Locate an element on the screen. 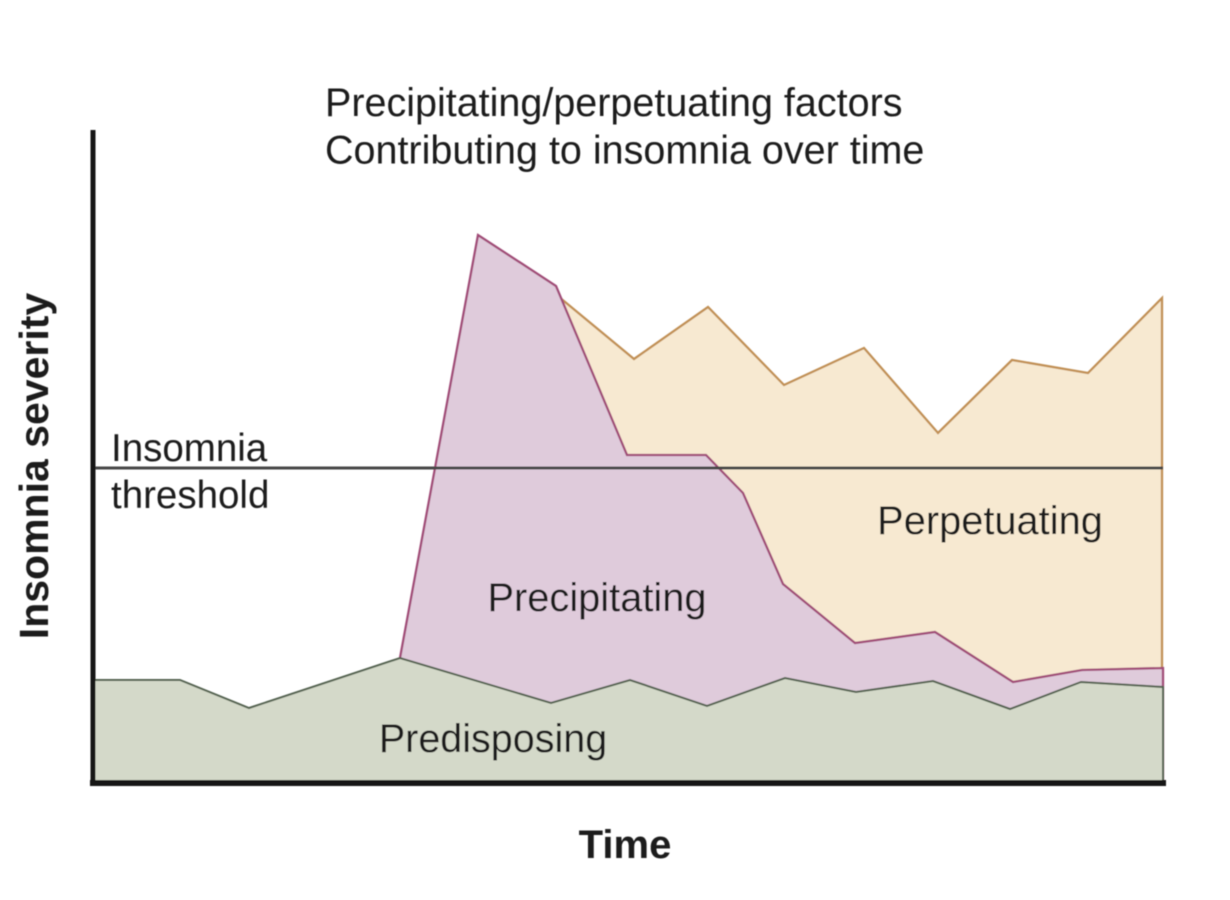  svg-text:Contributing to insomnia over: Contributing to insomnia over time is located at coordinates (624, 151).